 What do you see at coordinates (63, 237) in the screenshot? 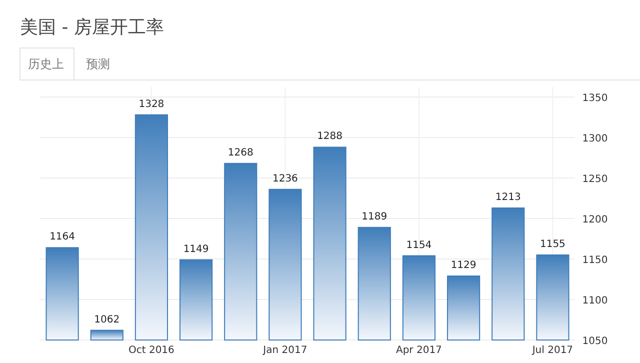
I see `data-label: 1164` at bounding box center [63, 237].